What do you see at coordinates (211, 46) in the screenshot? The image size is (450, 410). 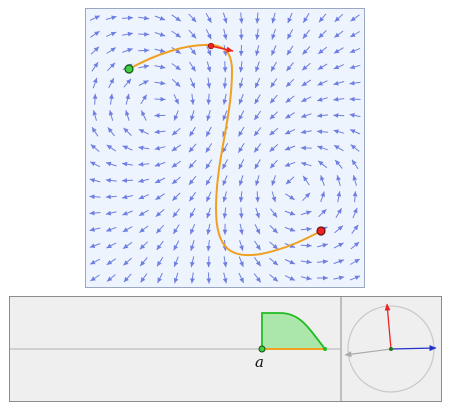 I see `tangent-base-point` at bounding box center [211, 46].